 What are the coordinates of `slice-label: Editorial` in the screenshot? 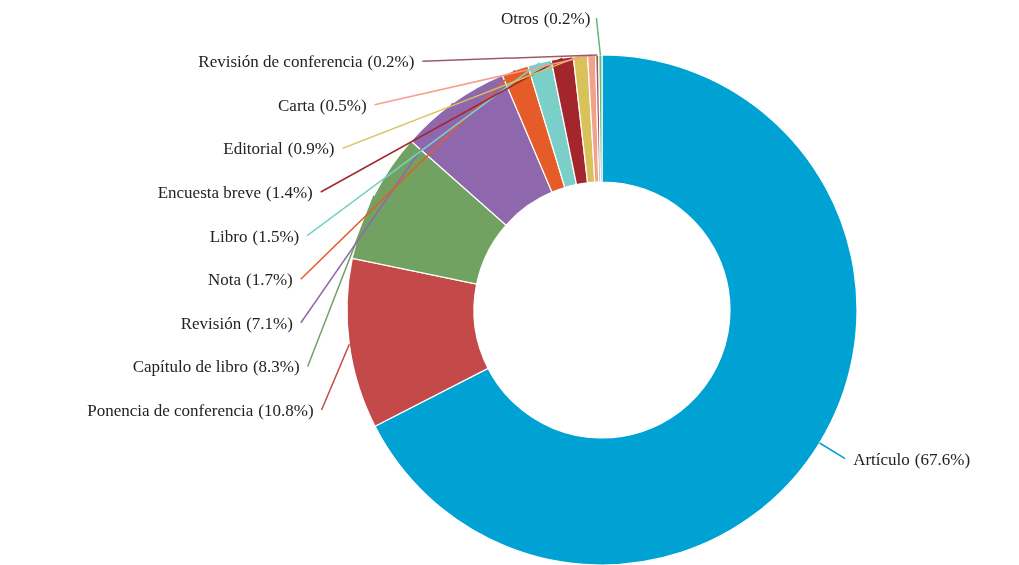 It's located at (253, 149).